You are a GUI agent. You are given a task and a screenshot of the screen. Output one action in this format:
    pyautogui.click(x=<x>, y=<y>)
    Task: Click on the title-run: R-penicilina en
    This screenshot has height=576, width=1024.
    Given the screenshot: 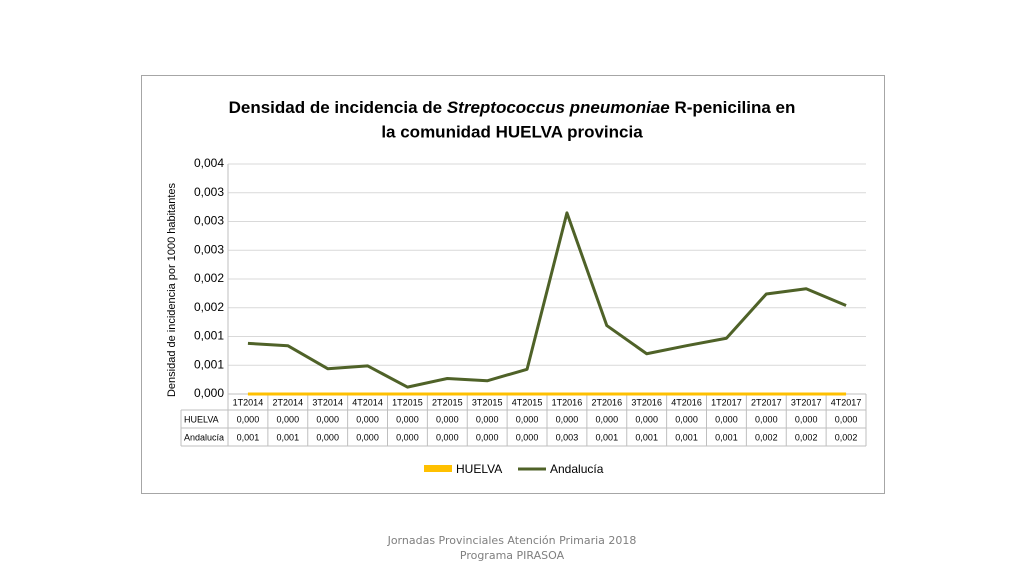 What is the action you would take?
    pyautogui.click(x=733, y=107)
    